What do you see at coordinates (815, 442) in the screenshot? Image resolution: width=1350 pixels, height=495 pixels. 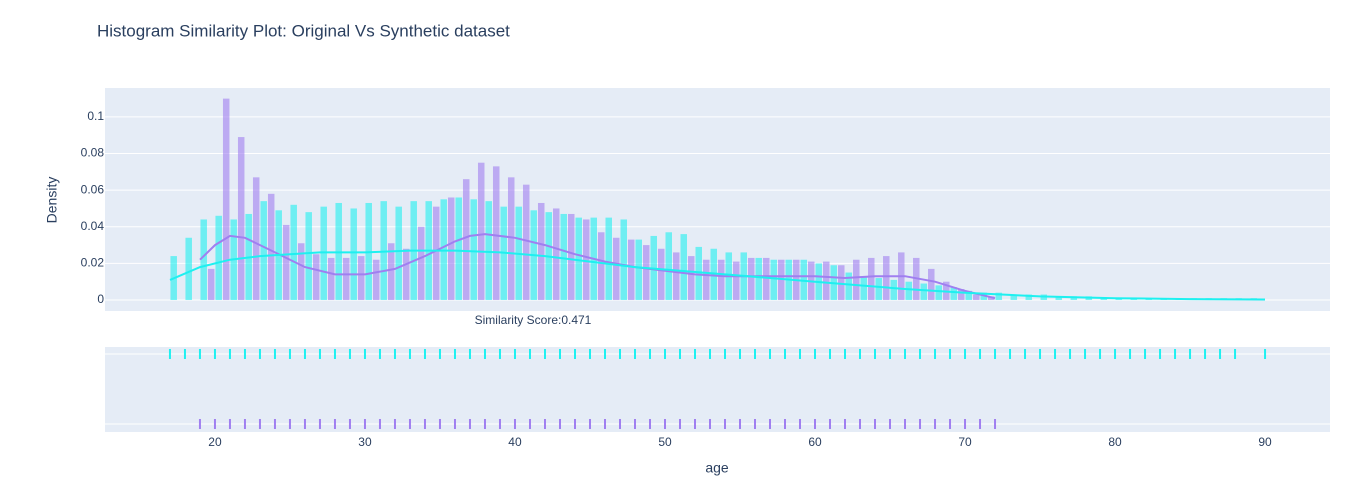 I see `x-tick-label: 60` at bounding box center [815, 442].